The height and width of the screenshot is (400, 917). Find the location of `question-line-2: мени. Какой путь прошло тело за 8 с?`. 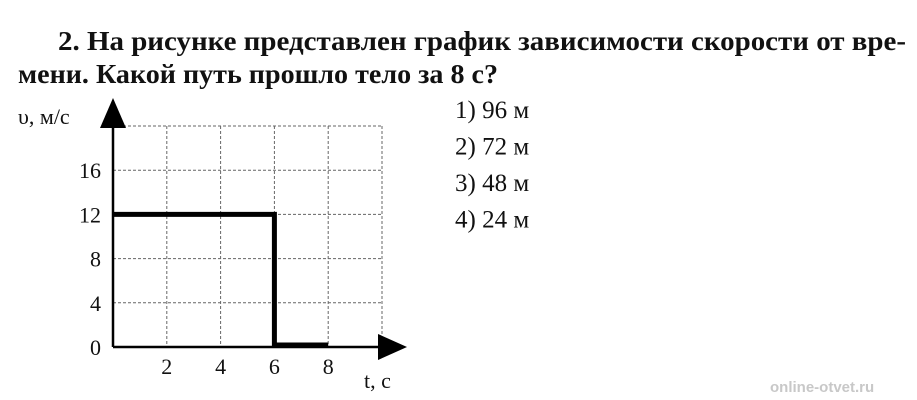

question-line-2: мени. Какой путь прошло тело за 8 с? is located at coordinates (258, 74).